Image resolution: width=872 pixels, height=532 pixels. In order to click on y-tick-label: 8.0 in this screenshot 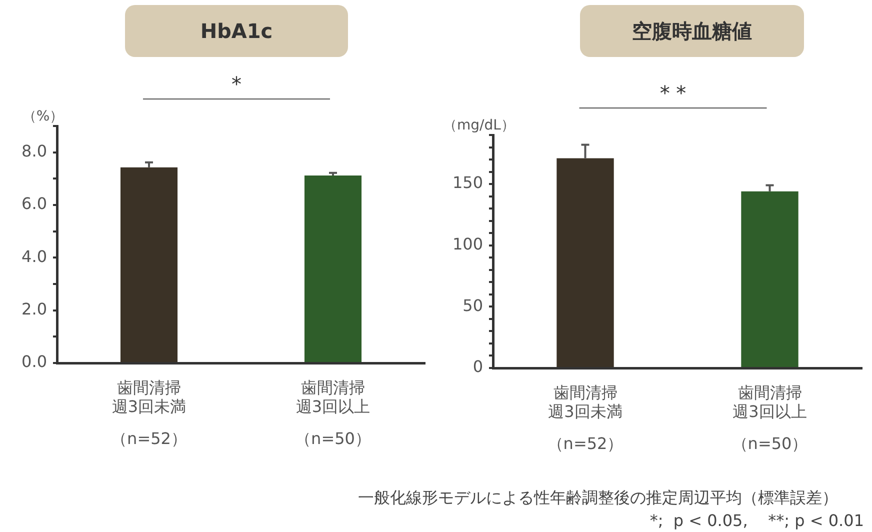, I will do `click(34, 150)`.